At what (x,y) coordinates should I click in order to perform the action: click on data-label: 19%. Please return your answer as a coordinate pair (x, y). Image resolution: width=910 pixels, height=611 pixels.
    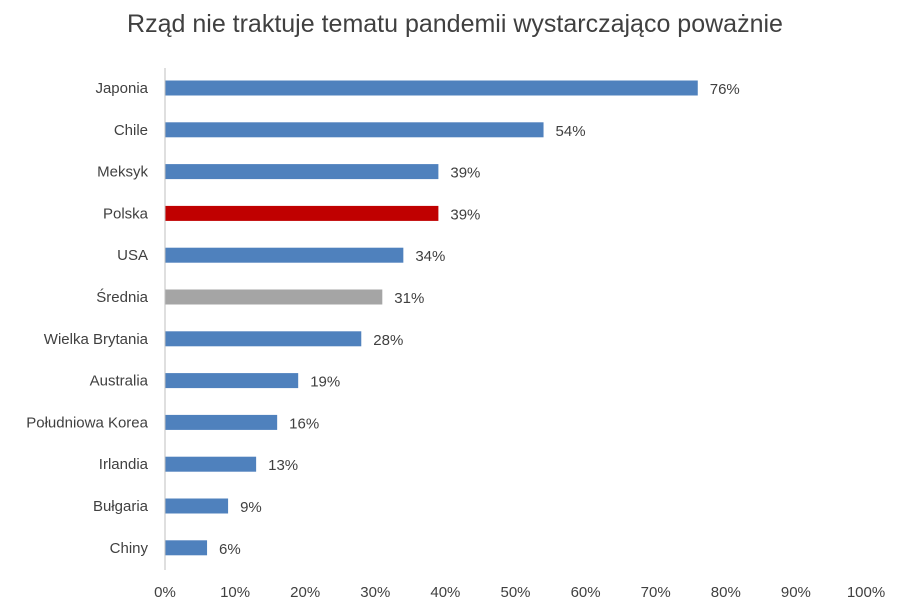
    Looking at the image, I should click on (325, 382).